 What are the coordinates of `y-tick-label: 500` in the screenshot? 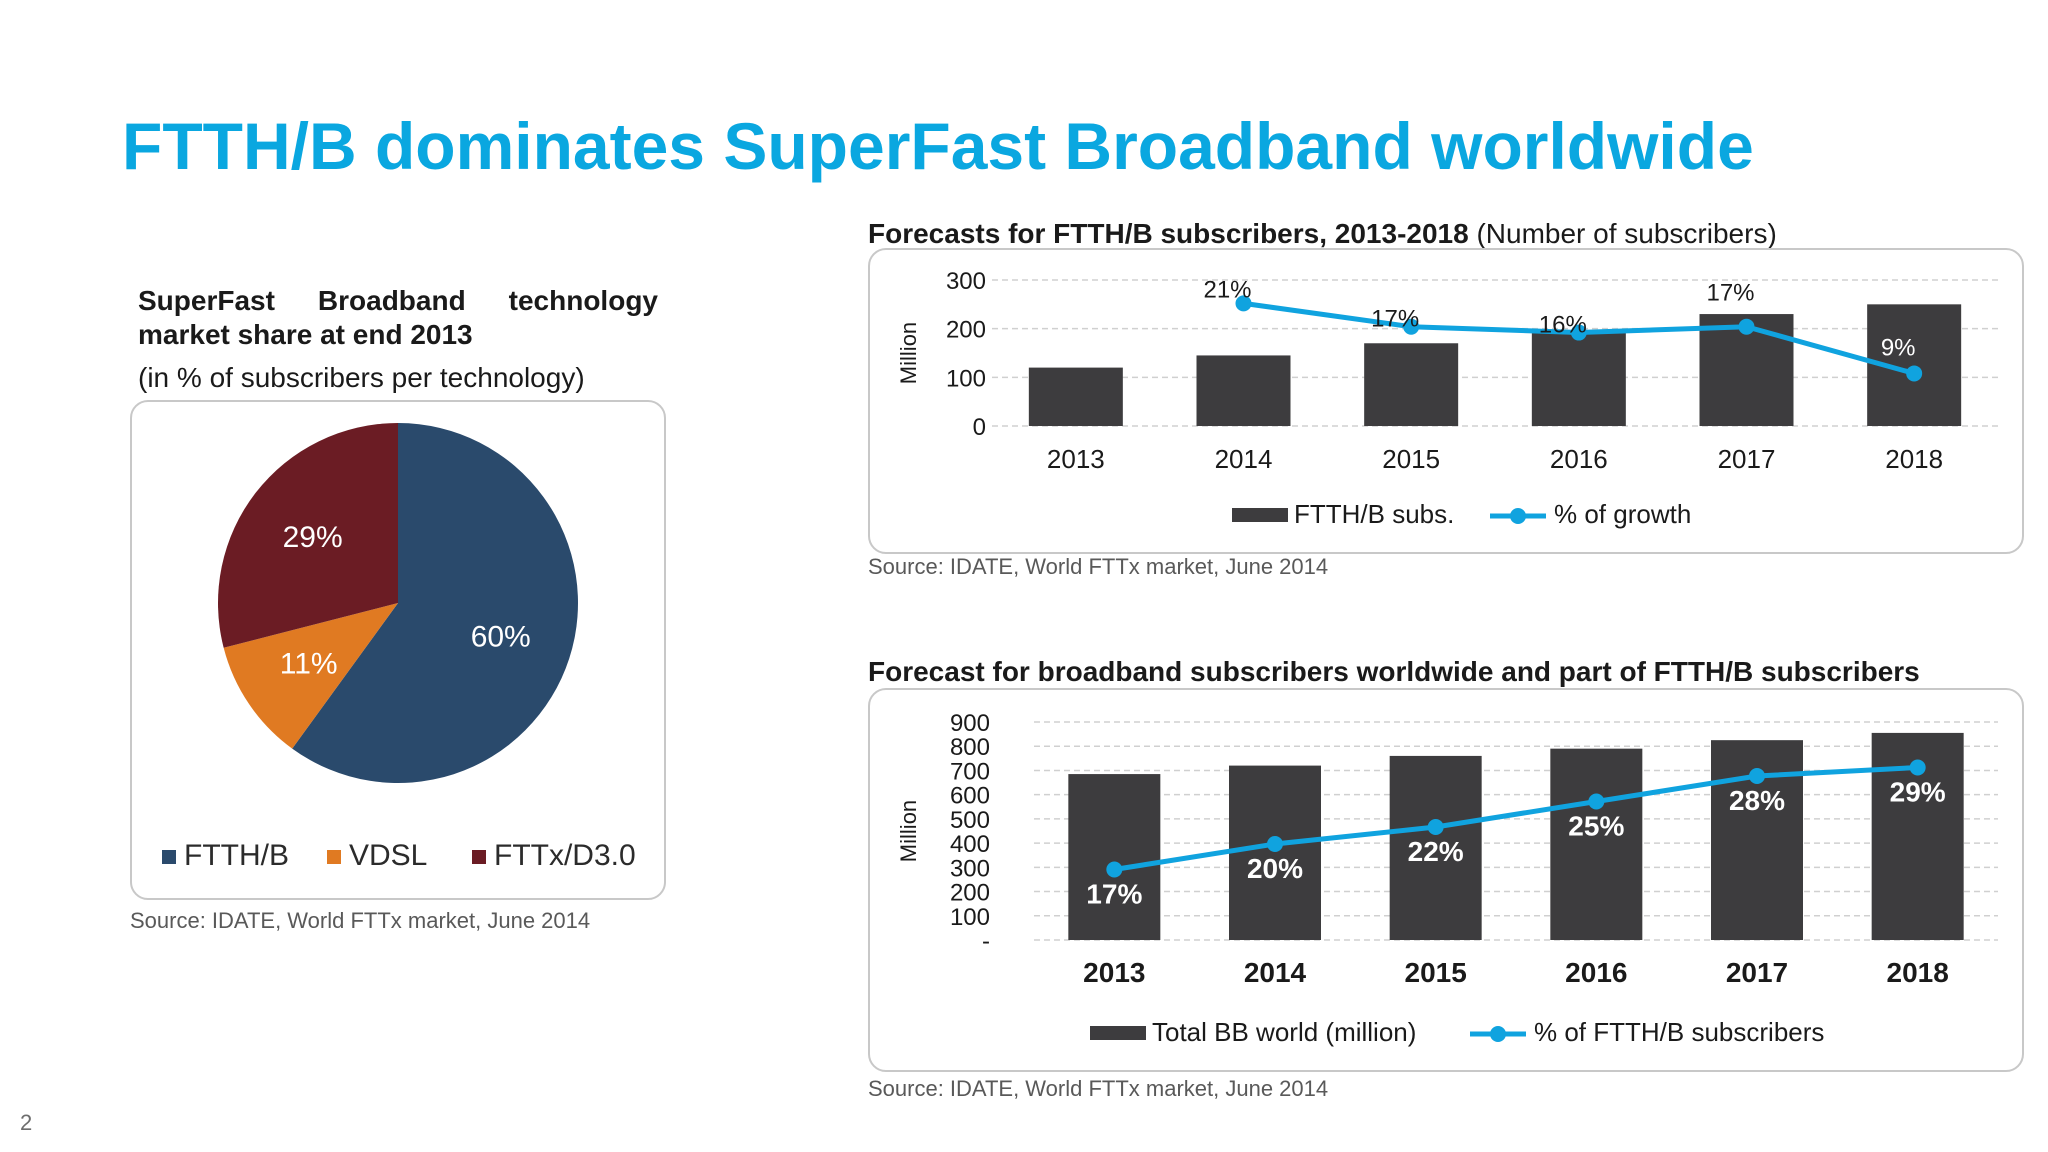 It's located at (970, 820).